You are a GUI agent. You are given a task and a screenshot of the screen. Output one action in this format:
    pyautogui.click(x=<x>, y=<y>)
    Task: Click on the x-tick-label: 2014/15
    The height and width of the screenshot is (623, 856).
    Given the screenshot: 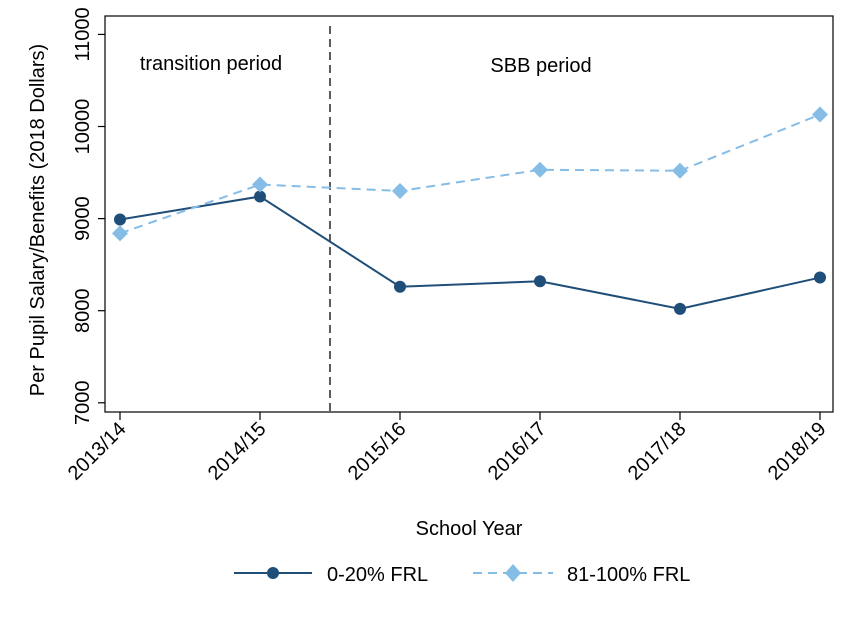 What is the action you would take?
    pyautogui.click(x=237, y=451)
    